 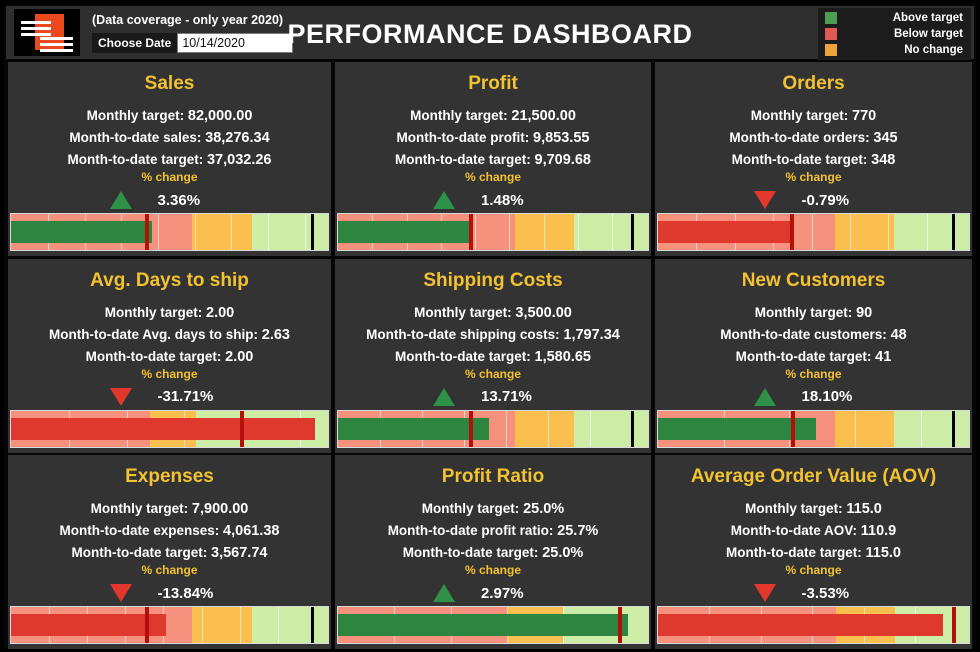 What do you see at coordinates (894, 18) in the screenshot?
I see `legend-item-above-target: Above target` at bounding box center [894, 18].